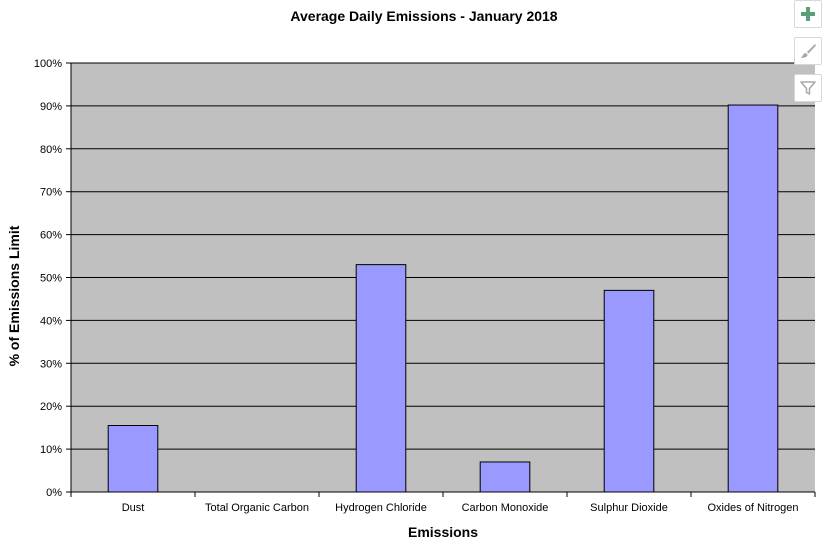  Describe the element at coordinates (752, 508) in the screenshot. I see `x-tick-label: Oxides of Nitrogen` at that location.